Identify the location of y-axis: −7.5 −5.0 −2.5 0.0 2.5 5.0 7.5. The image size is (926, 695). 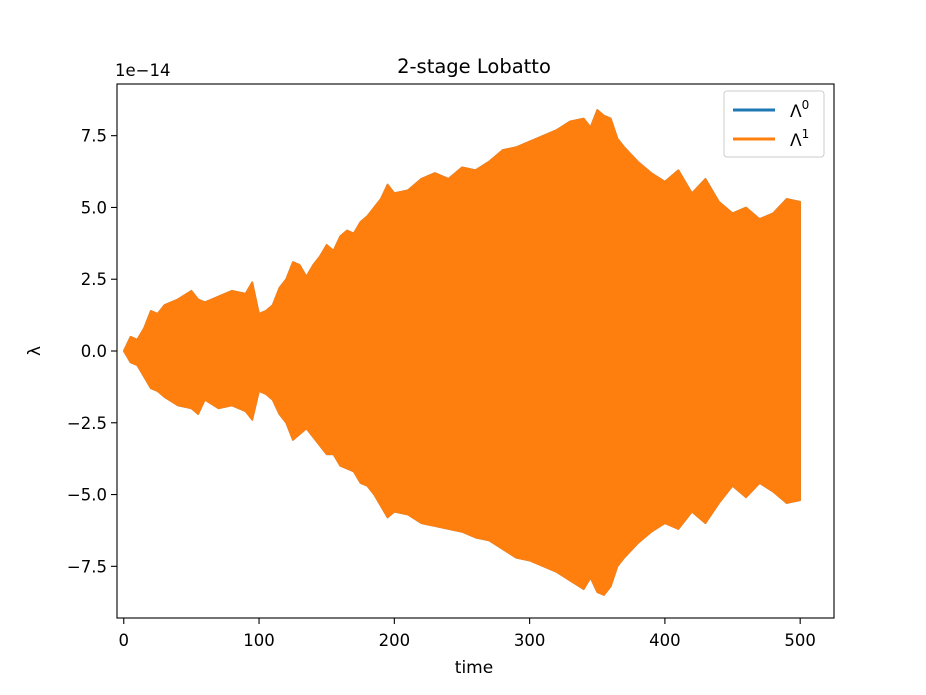
(92, 351).